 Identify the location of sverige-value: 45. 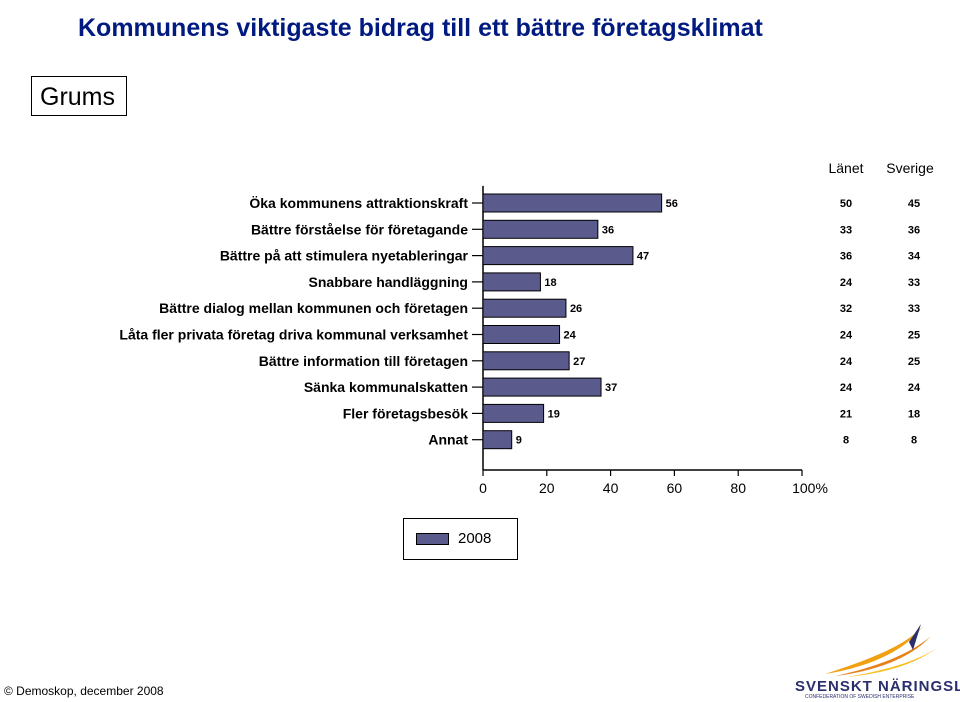
(914, 204).